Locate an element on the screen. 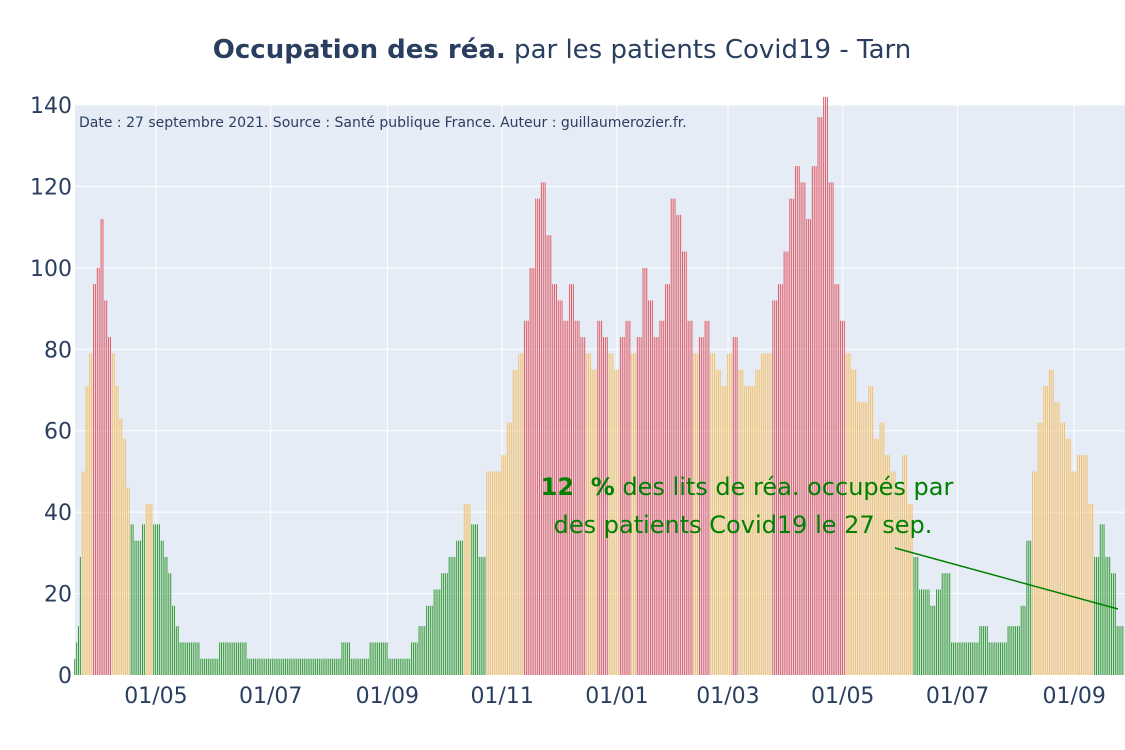  chart-title-rest: par les patients Covid19 - Tarn is located at coordinates (708, 50).